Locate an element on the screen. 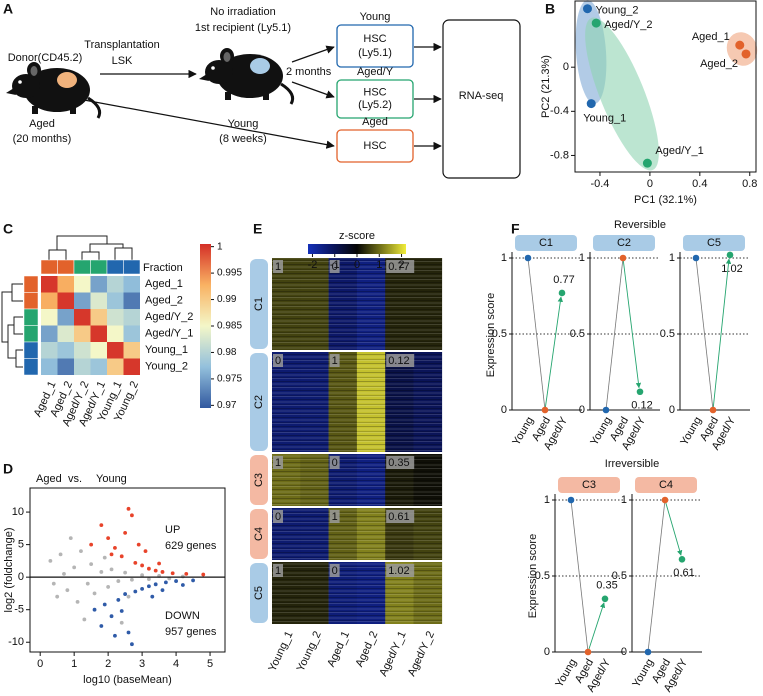 The width and height of the screenshot is (763, 696). chart-title: Aged is located at coordinates (49, 479).